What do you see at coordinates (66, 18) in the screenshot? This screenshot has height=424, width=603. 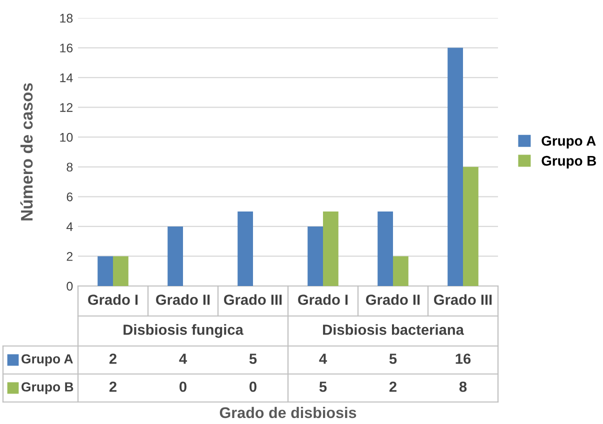 I see `y-tick-label: 18` at bounding box center [66, 18].